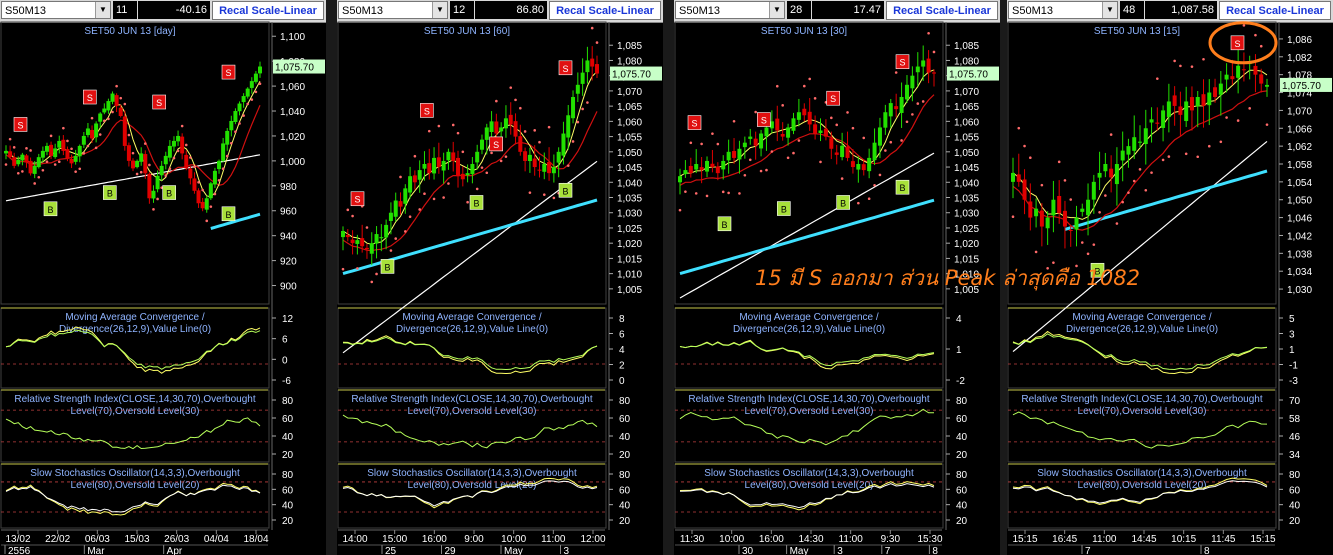  Describe the element at coordinates (286, 381) in the screenshot. I see `indicator-tick-label: -6` at that location.